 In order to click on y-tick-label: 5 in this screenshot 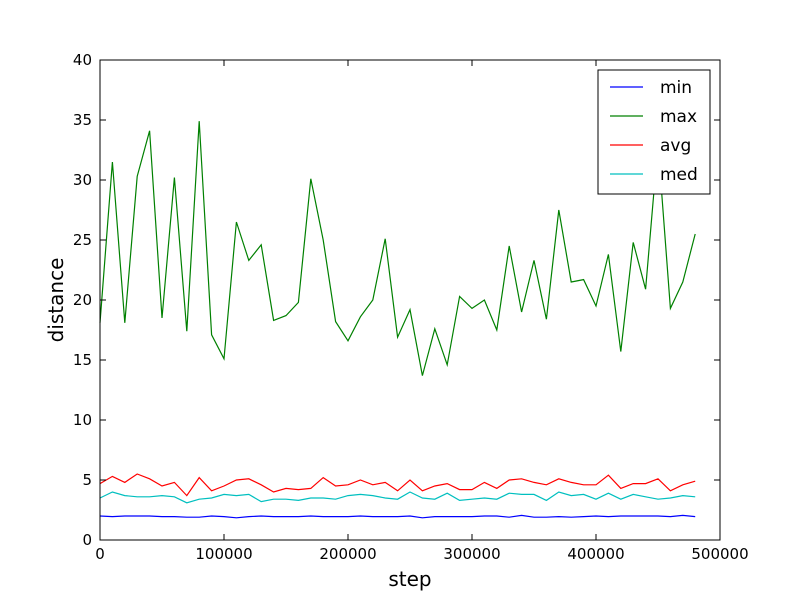, I will do `click(87, 480)`.